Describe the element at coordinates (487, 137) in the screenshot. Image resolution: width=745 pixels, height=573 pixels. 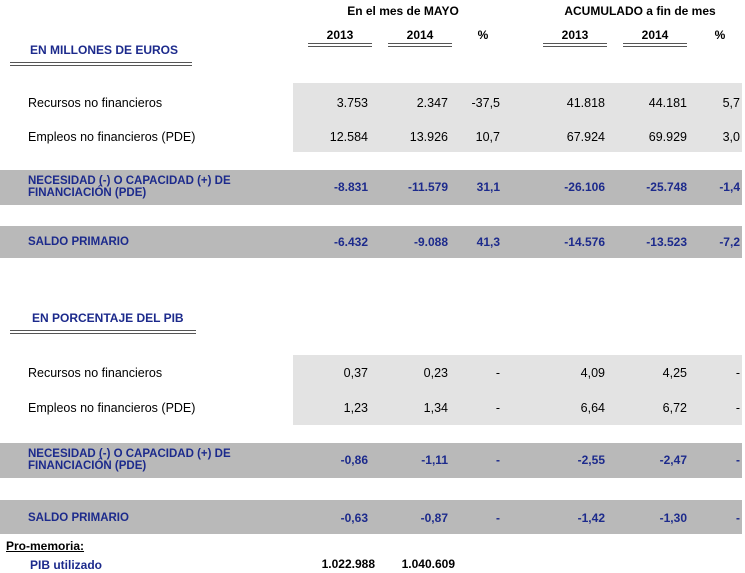
I see `cell-value: 10,7` at that location.